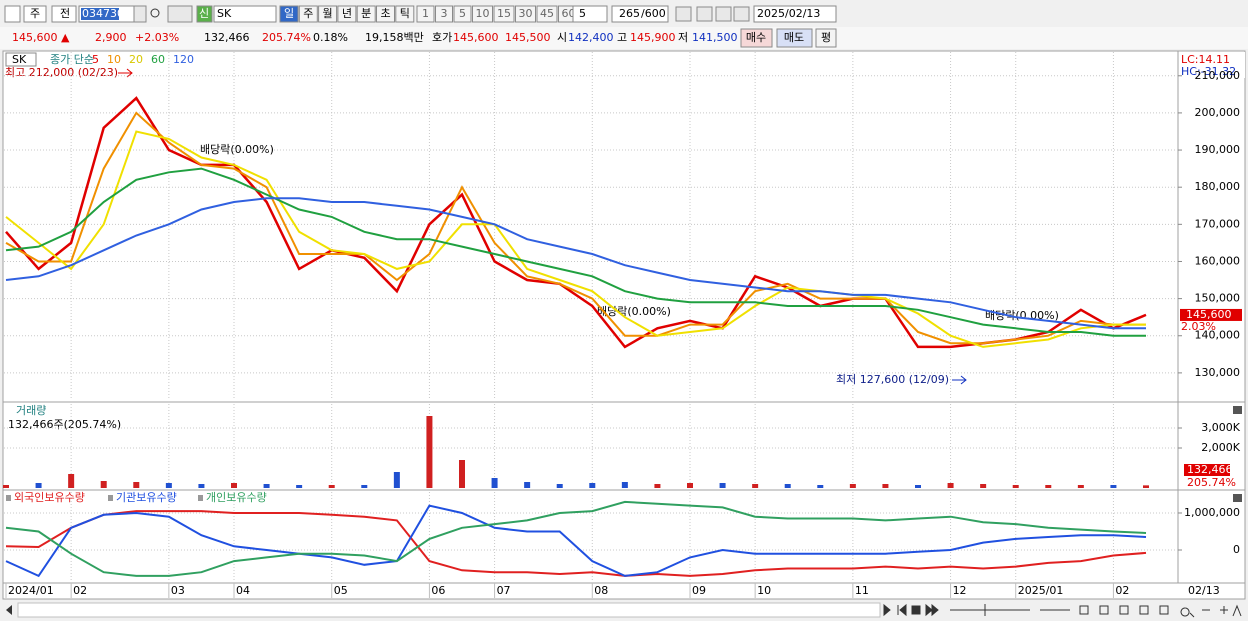 The width and height of the screenshot is (1248, 621). What do you see at coordinates (158, 59) in the screenshot?
I see `legend-entry: 60` at bounding box center [158, 59].